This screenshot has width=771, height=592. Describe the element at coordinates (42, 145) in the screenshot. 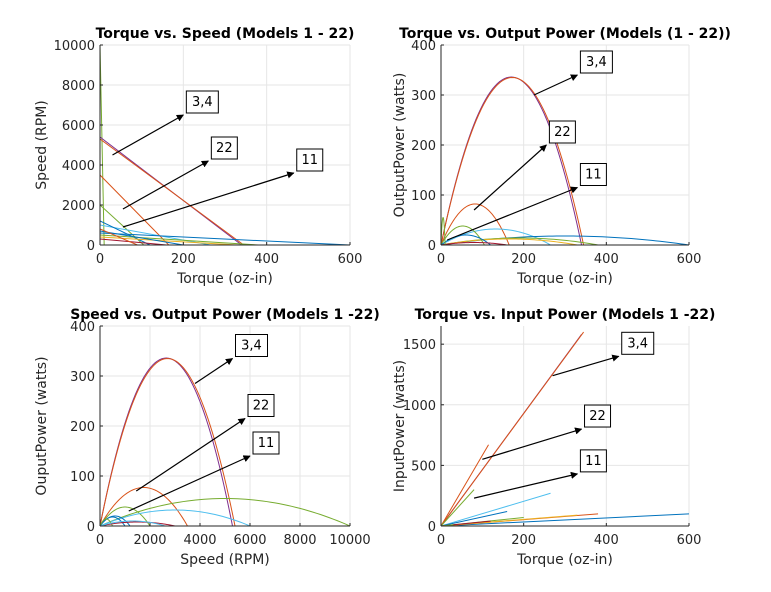

I see `y-axis-label: Speed (RPM)` at that location.